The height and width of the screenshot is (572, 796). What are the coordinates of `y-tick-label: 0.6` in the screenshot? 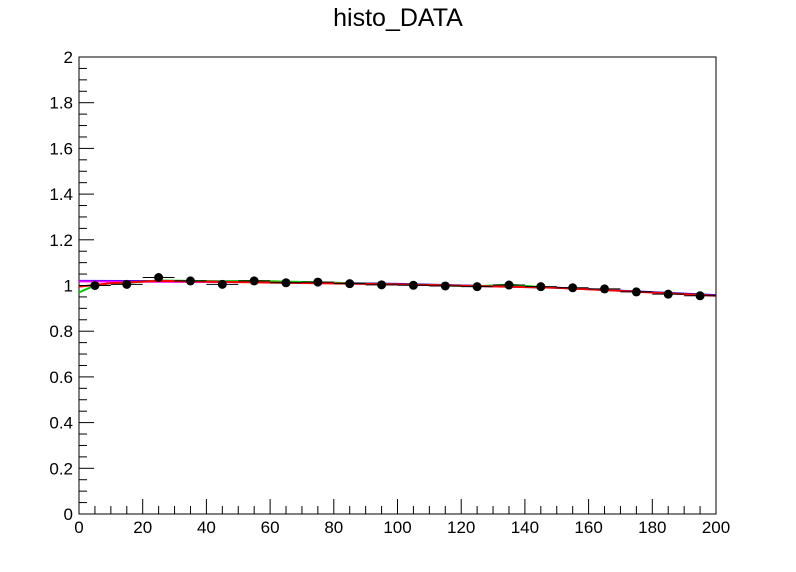 It's located at (61, 377).